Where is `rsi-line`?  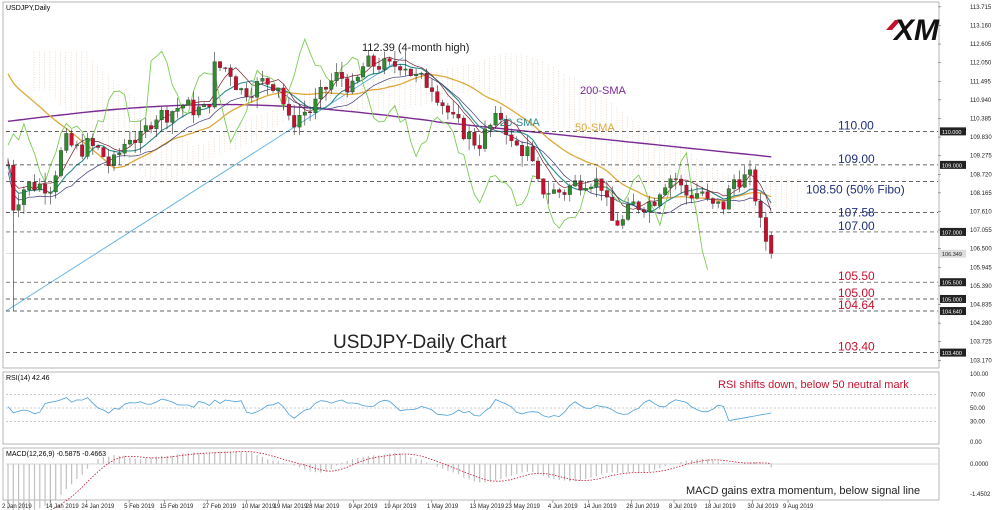 rsi-line is located at coordinates (389, 409).